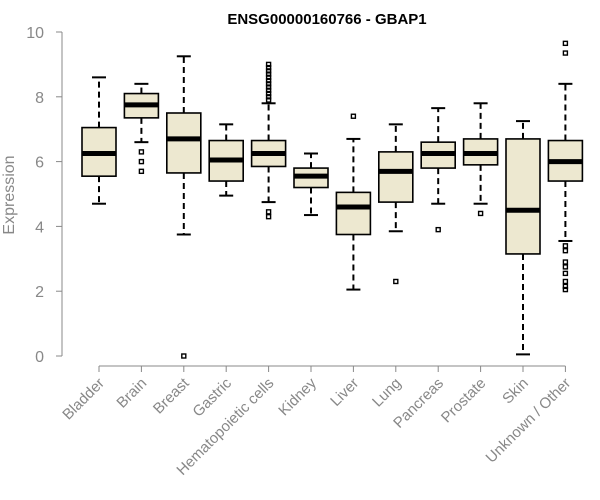 The width and height of the screenshot is (600, 500). I want to click on x-tick-label: Lung, so click(387, 393).